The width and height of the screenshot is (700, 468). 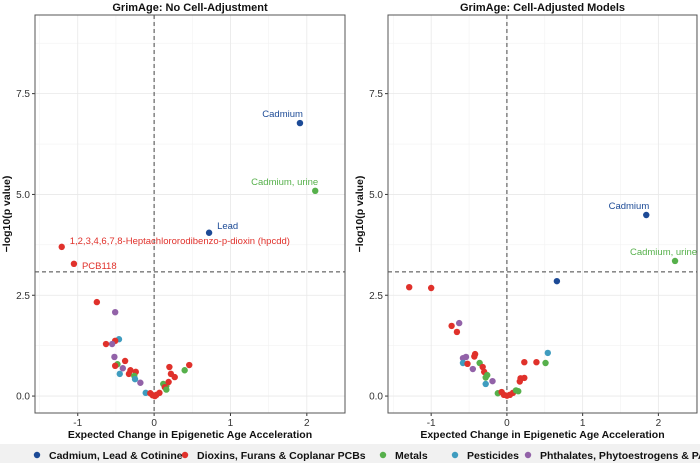 What do you see at coordinates (493, 456) in the screenshot?
I see `legend-label: Pesticides` at bounding box center [493, 456].